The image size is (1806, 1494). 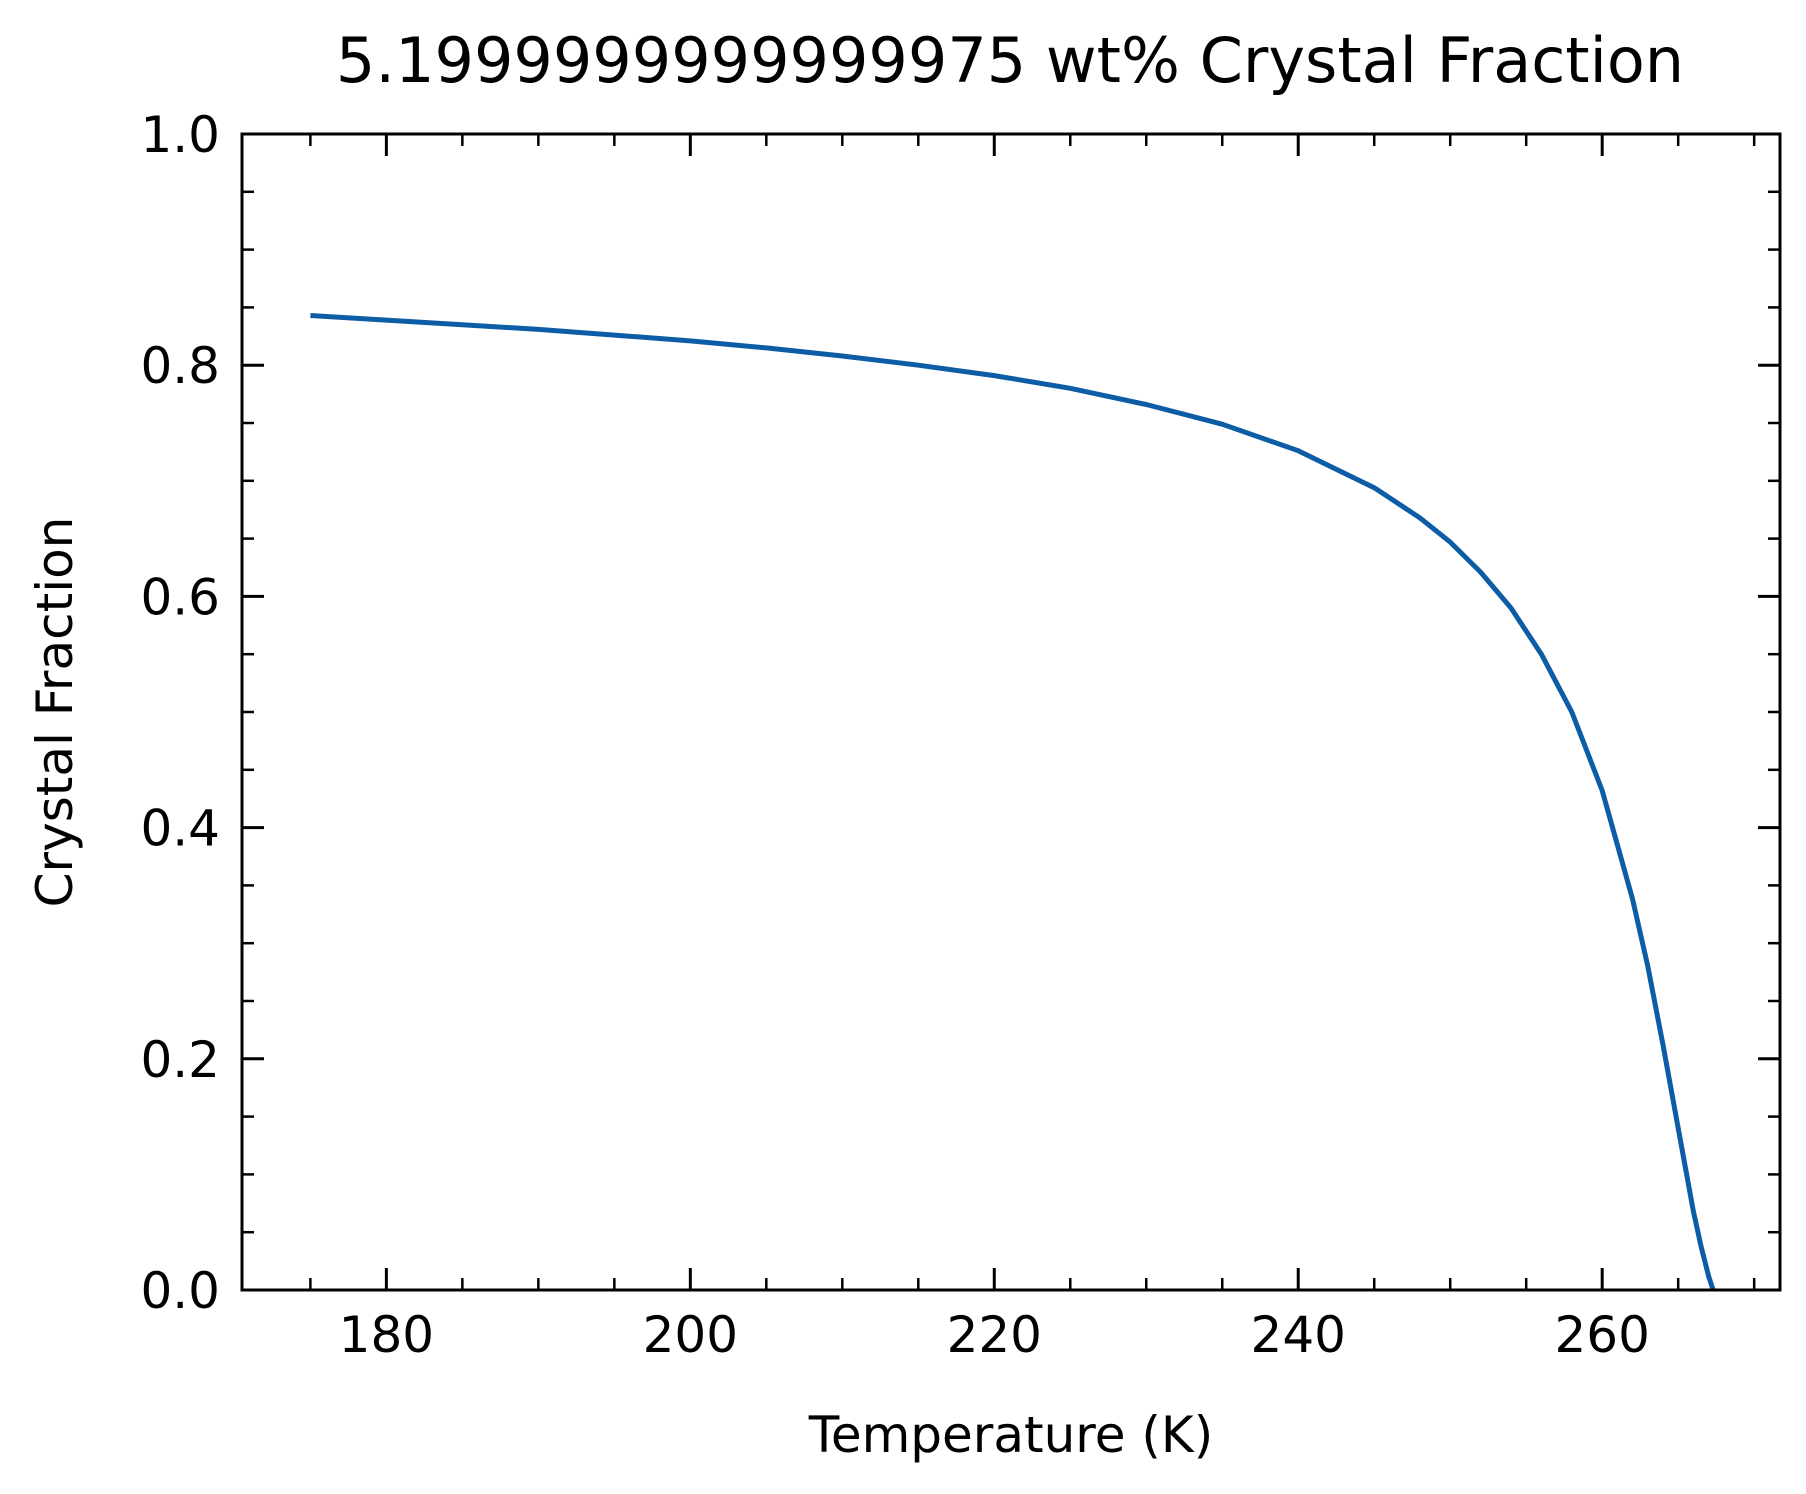 I want to click on y-tick-label: 0.4, so click(x=180, y=829).